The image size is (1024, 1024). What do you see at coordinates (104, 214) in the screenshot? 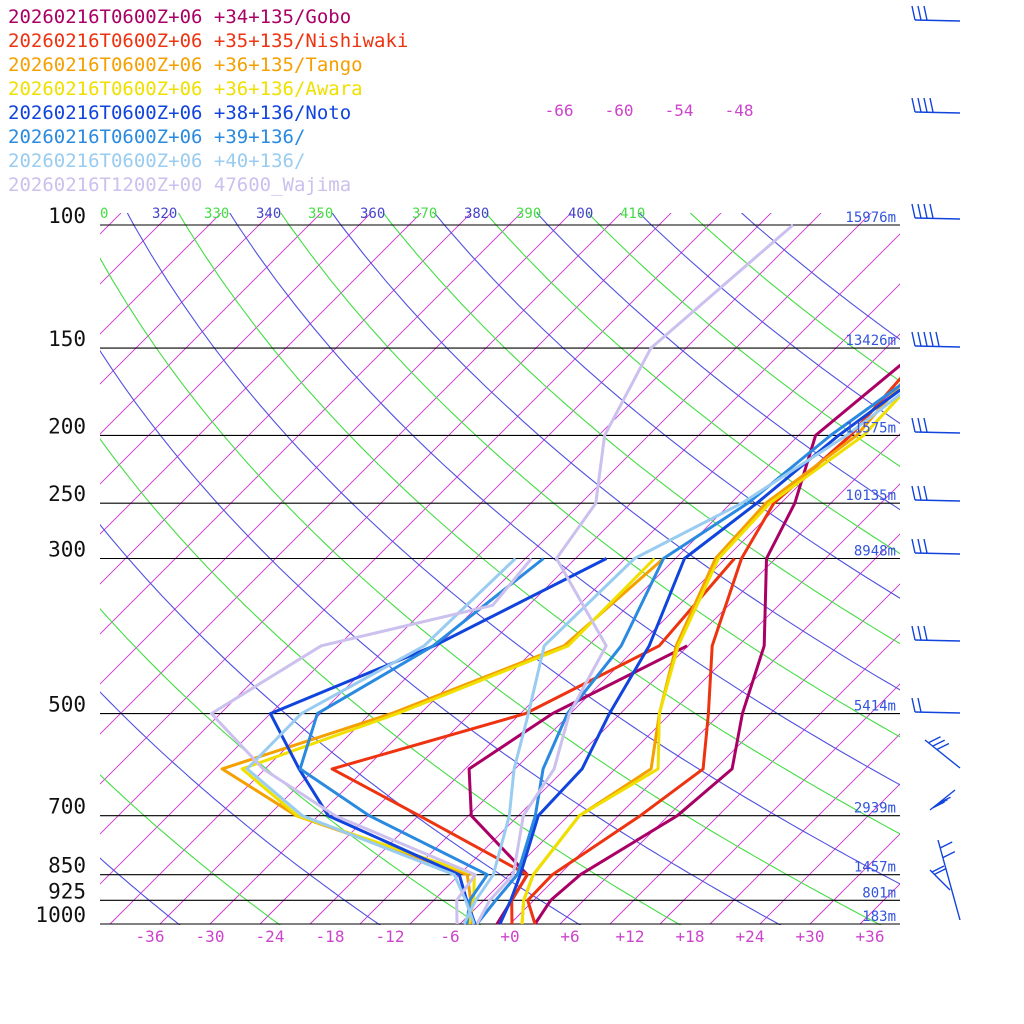
I see `theta-label: 0` at bounding box center [104, 214].